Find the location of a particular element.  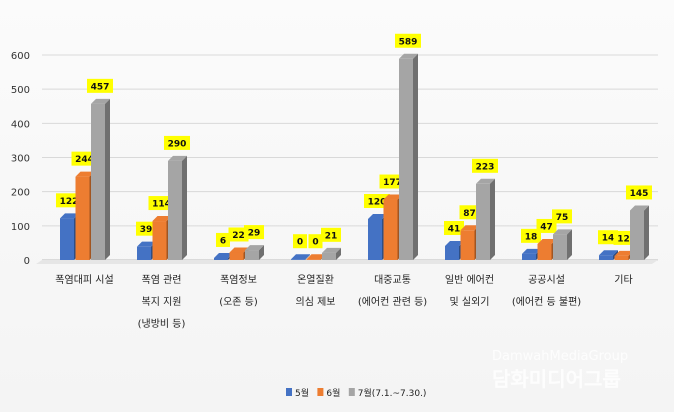

data-label: 18 is located at coordinates (531, 237).